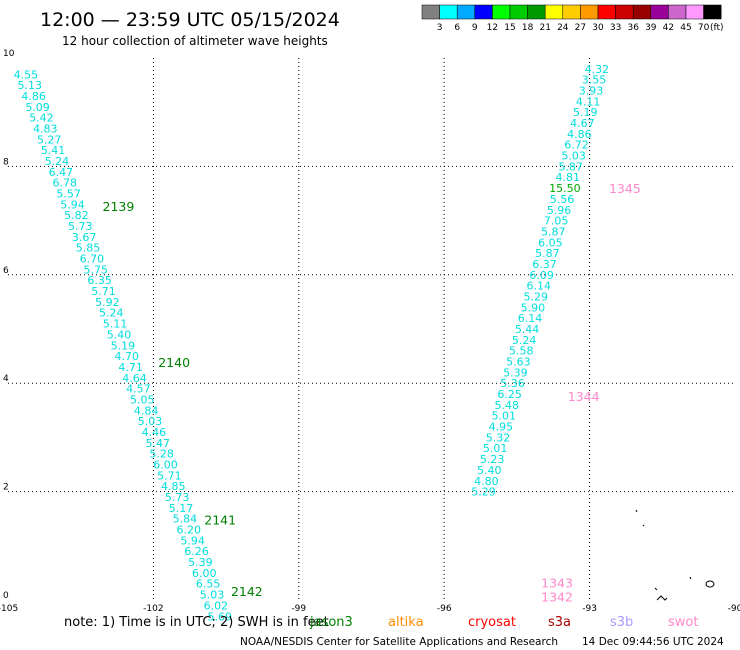 This screenshot has height=650, width=740. Describe the element at coordinates (6, 271) in the screenshot. I see `y-tick-label: 6` at that location.